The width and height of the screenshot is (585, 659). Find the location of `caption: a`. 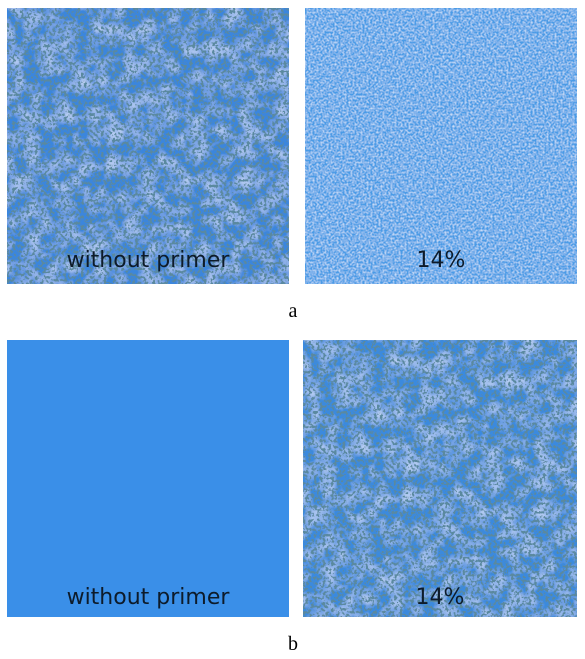

caption: a is located at coordinates (293, 311).